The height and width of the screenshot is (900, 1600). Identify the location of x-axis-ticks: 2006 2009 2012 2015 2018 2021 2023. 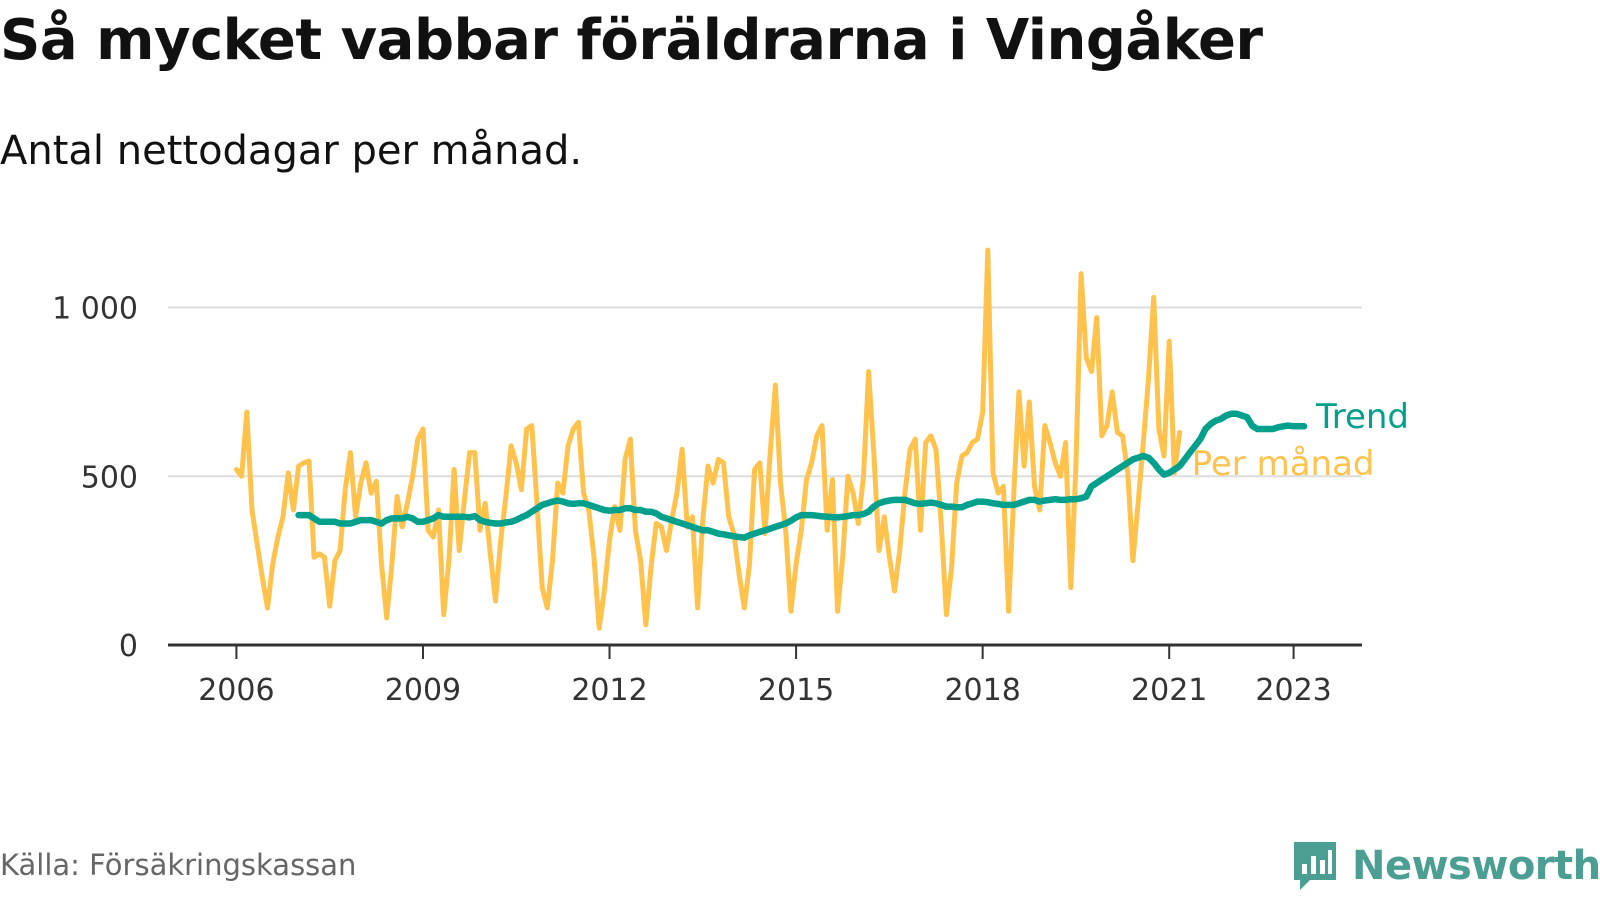
(765, 676).